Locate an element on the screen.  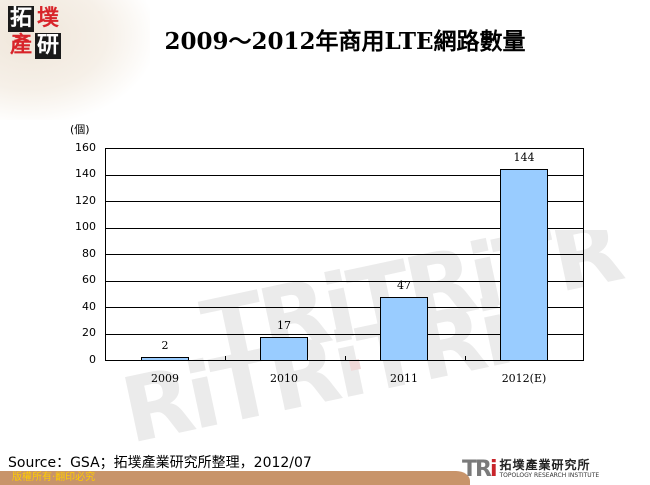
y-tick: 40 is located at coordinates (89, 306).